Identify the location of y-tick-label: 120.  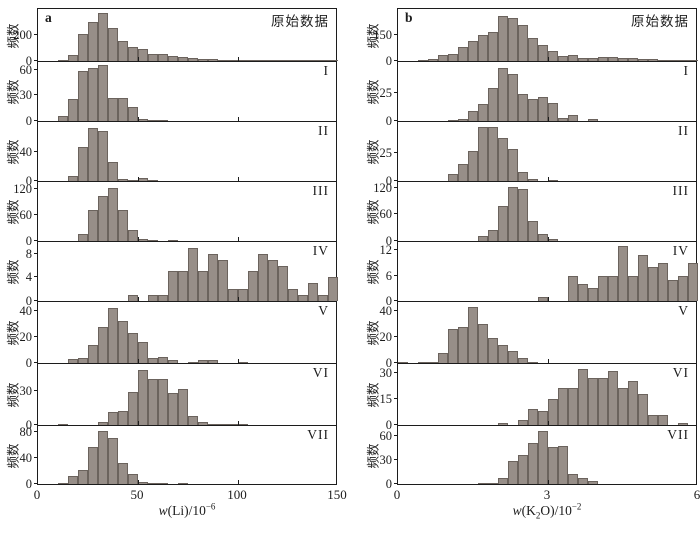
(22, 188).